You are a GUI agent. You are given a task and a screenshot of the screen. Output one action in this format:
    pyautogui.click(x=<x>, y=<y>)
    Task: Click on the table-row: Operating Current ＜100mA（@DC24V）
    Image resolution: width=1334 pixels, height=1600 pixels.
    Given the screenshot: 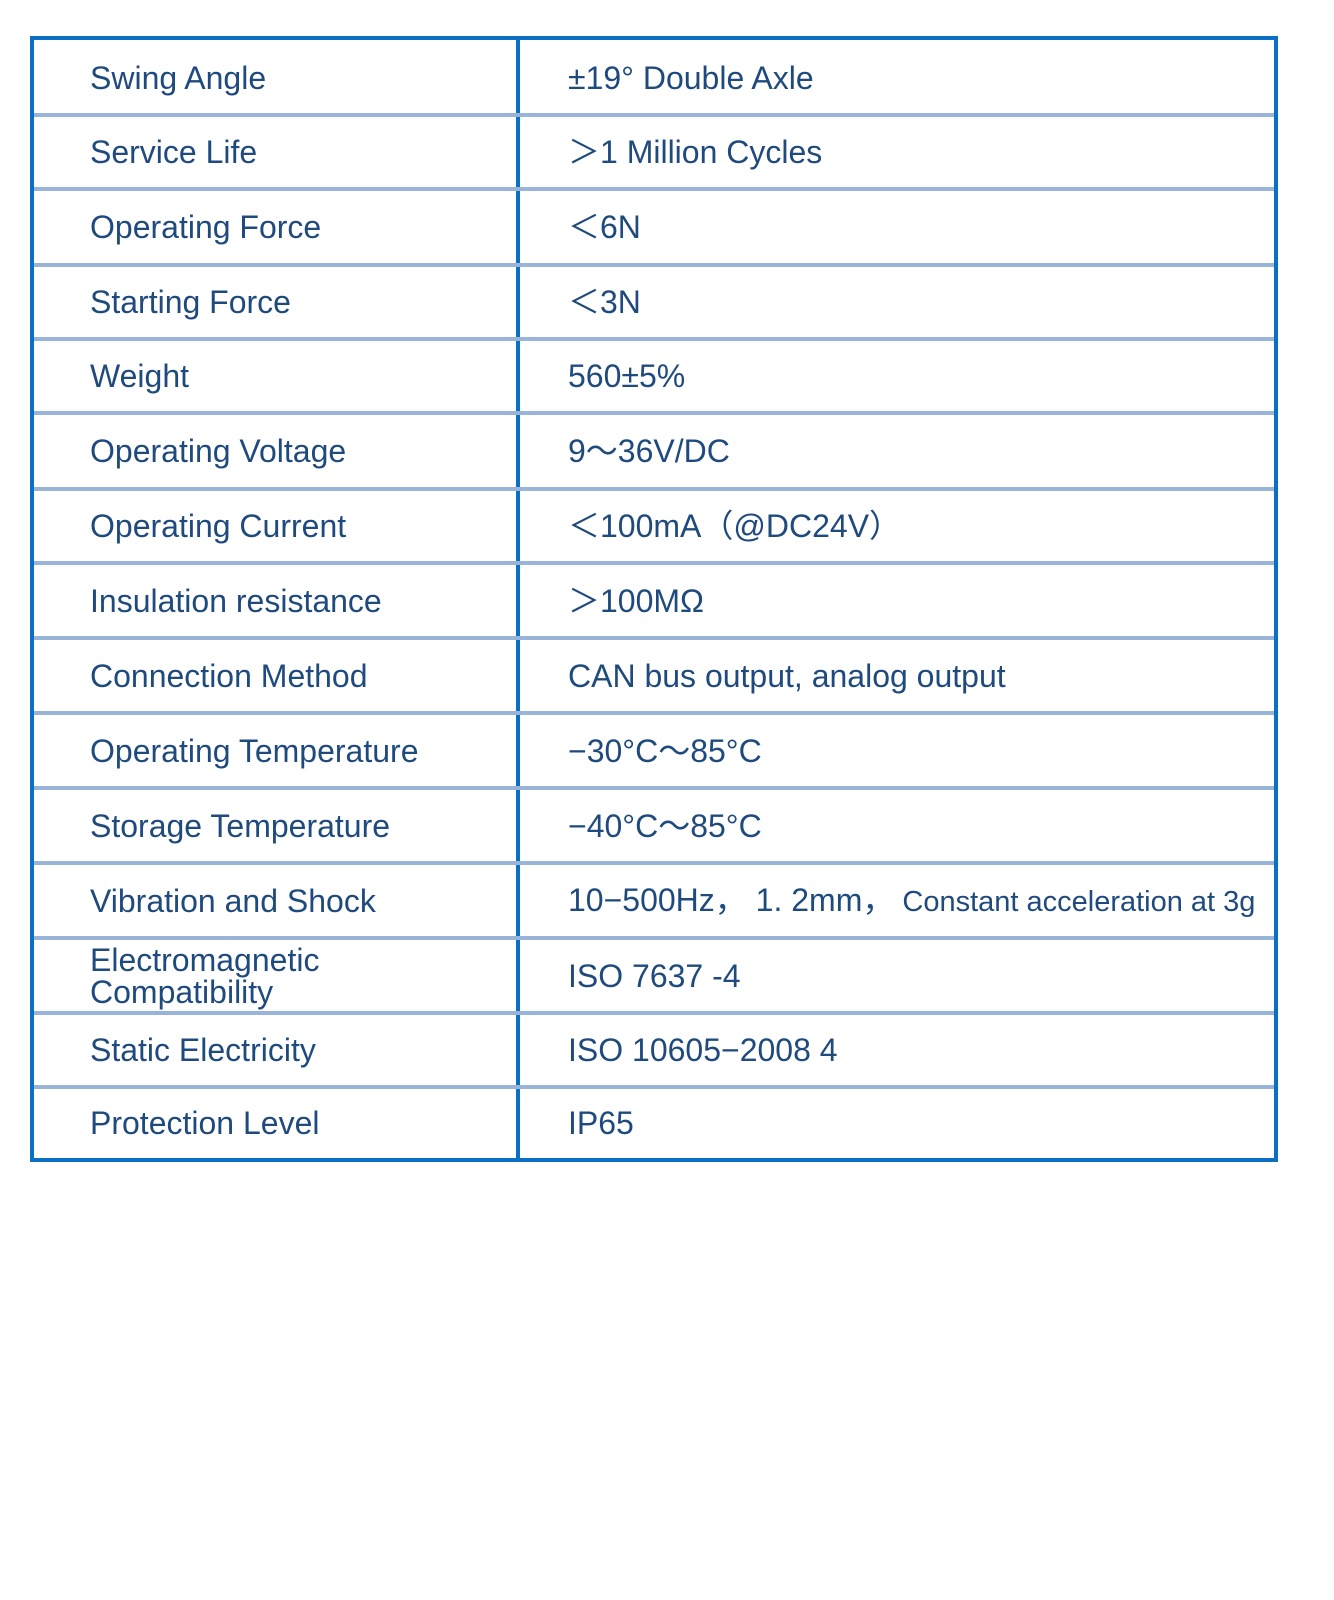 What is the action you would take?
    pyautogui.click(x=654, y=526)
    